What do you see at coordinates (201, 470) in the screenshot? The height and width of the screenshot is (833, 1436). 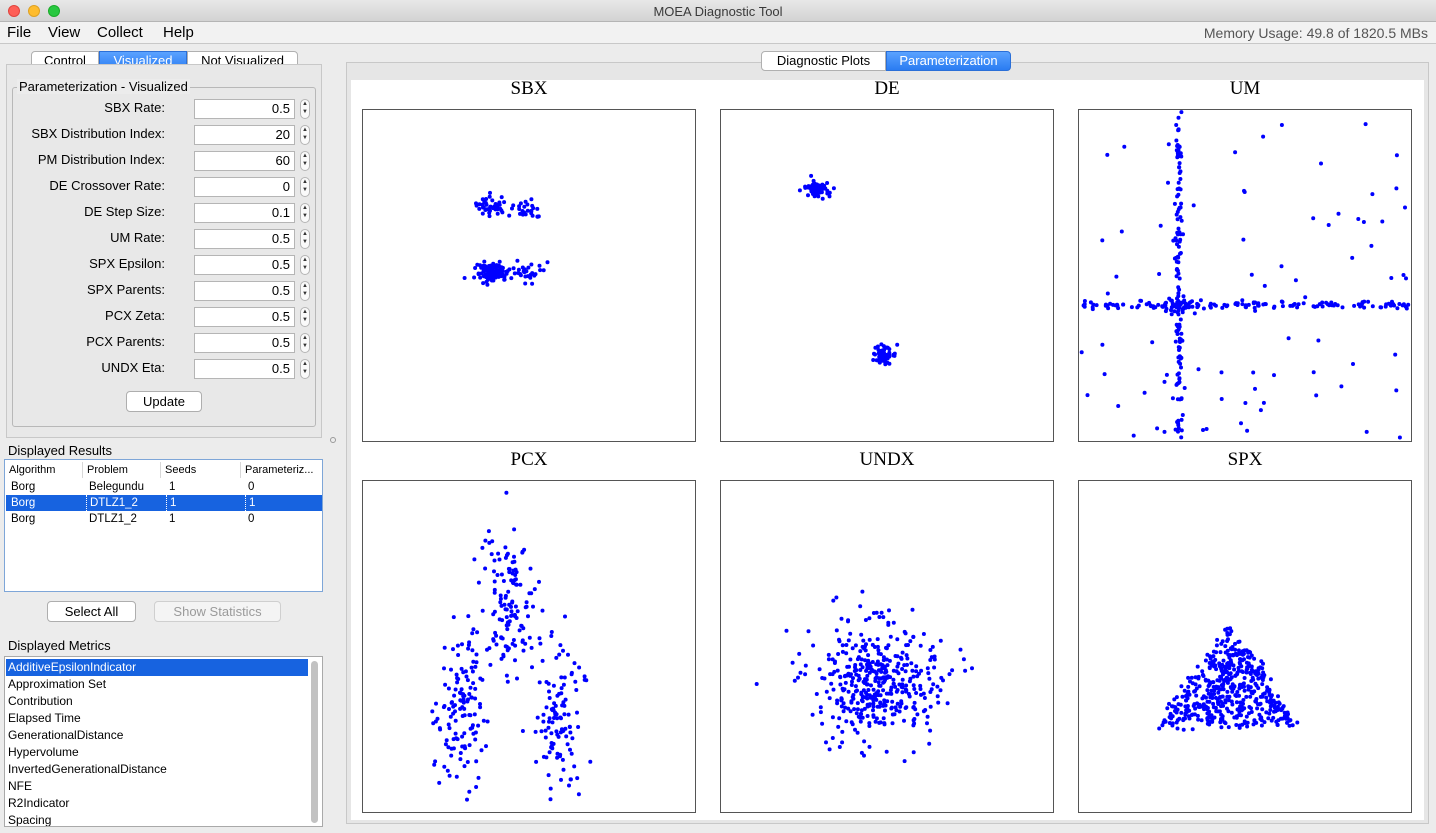 I see `column-seeds: Seeds` at bounding box center [201, 470].